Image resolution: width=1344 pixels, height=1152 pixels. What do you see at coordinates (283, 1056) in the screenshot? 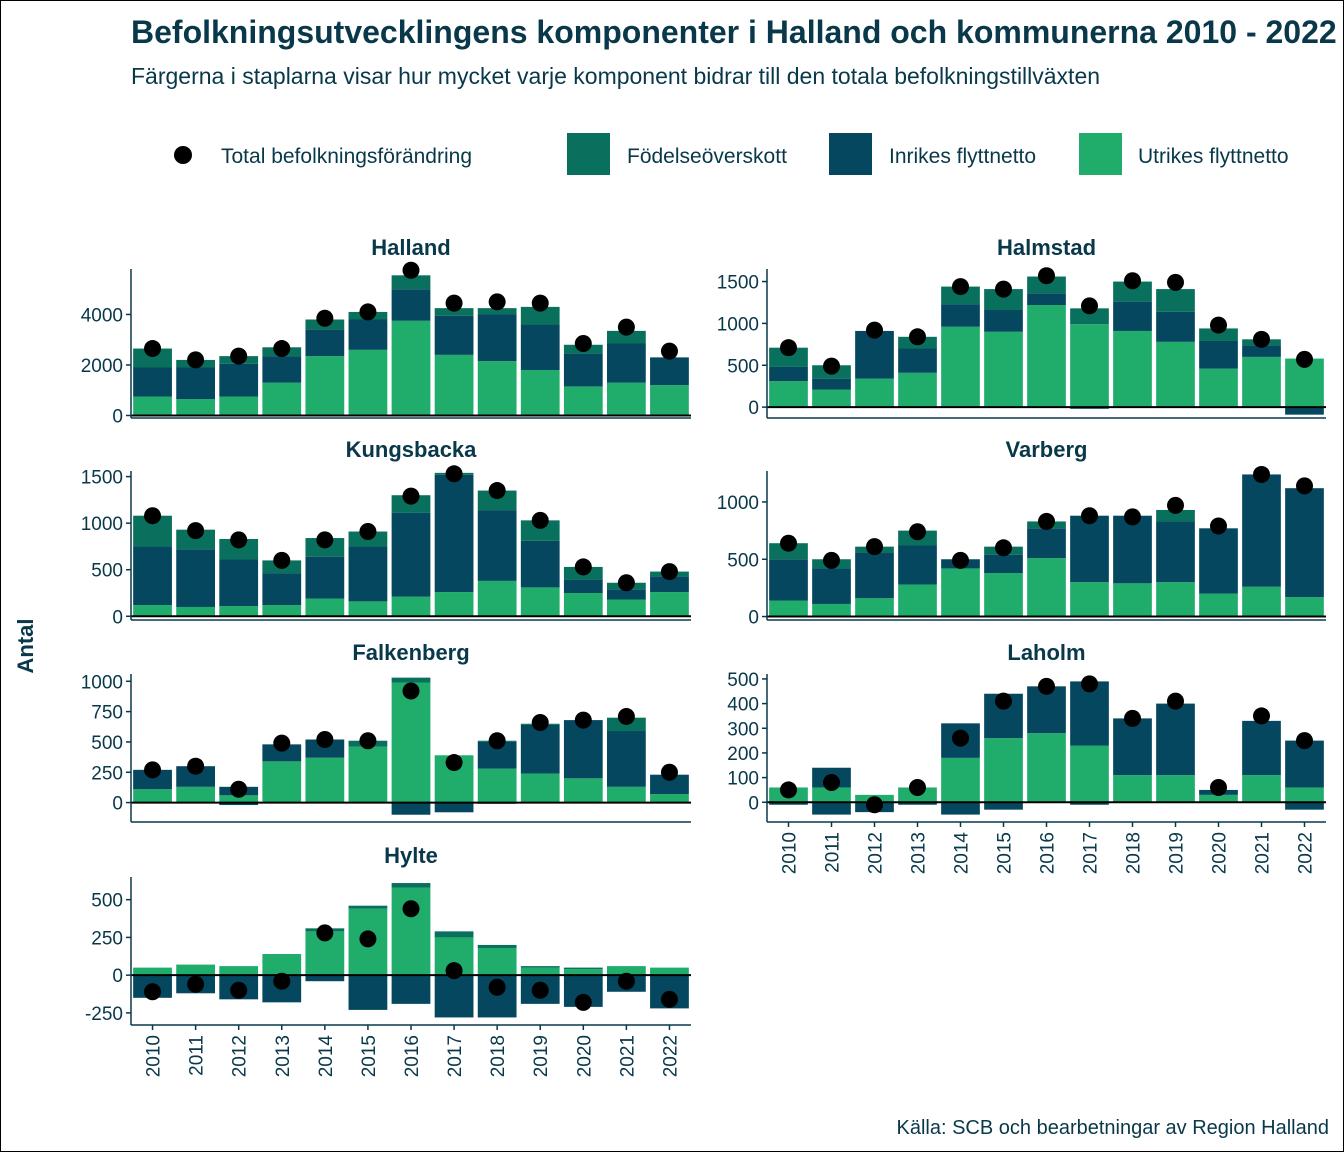
I see `x-tick-label: 2013` at bounding box center [283, 1056].